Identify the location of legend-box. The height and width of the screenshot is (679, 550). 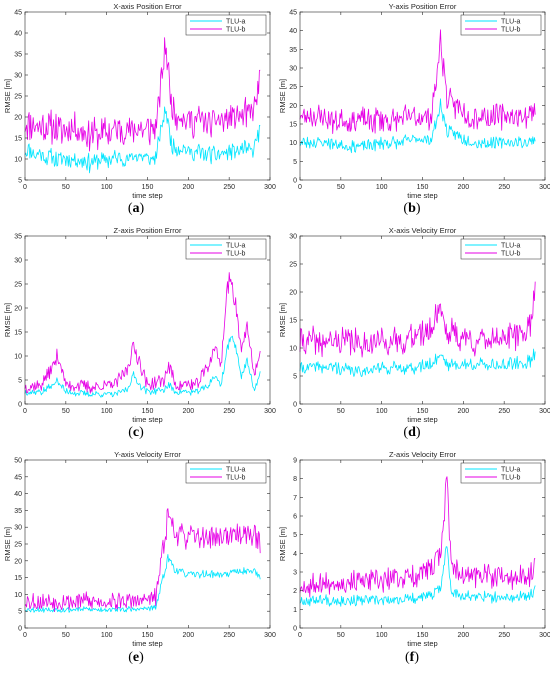
(501, 25).